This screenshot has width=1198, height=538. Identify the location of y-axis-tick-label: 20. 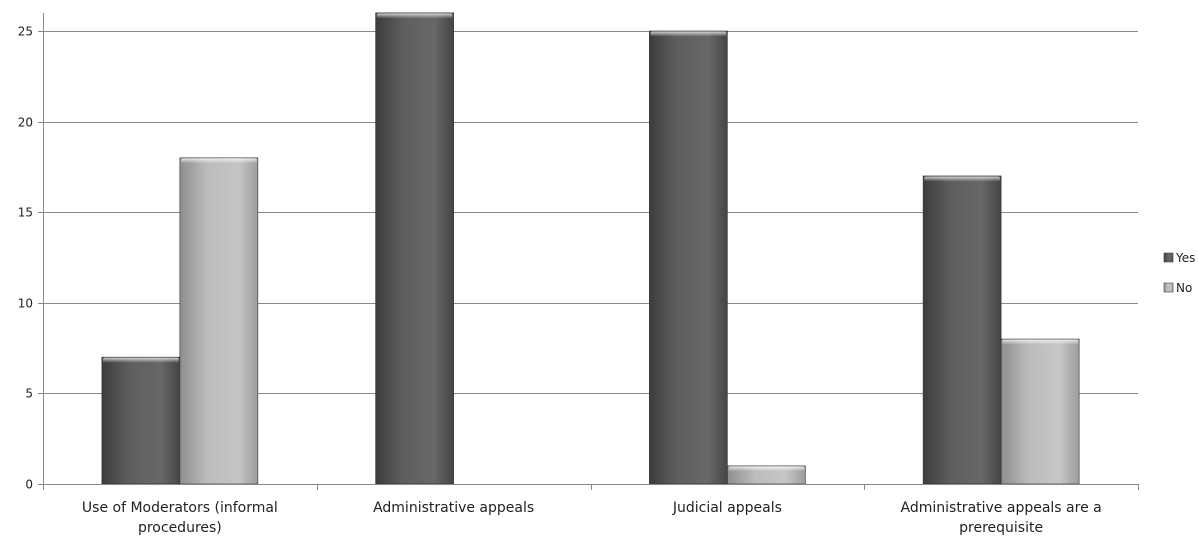
(25, 123).